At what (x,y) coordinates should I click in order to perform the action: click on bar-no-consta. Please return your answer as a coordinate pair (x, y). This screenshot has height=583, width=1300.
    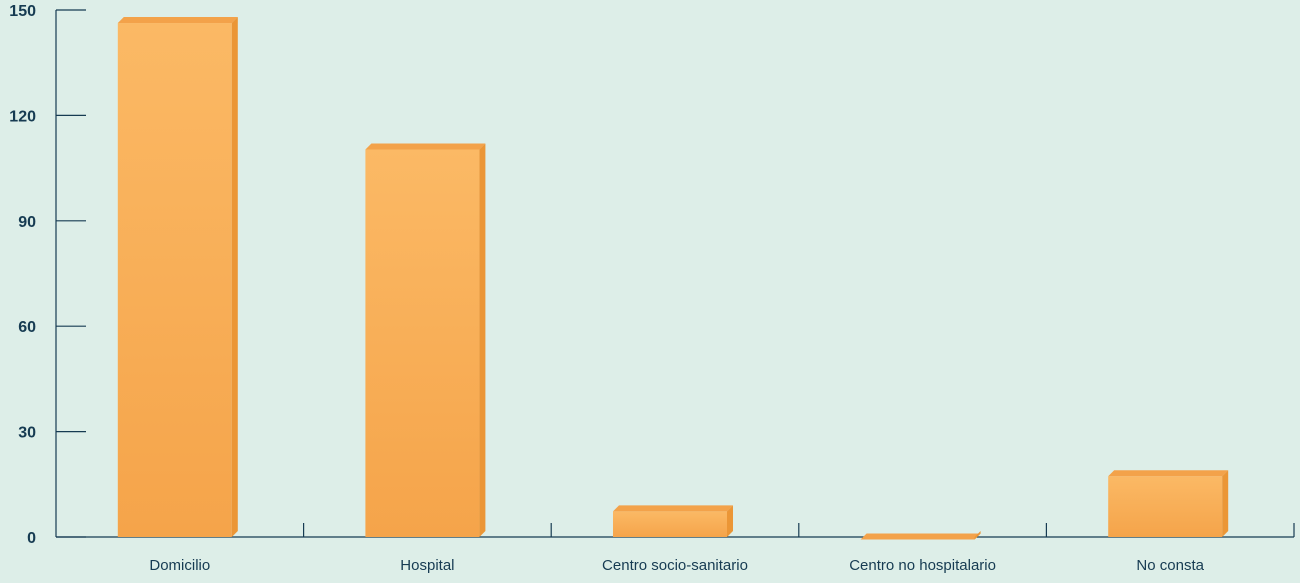
    Looking at the image, I should click on (1168, 503).